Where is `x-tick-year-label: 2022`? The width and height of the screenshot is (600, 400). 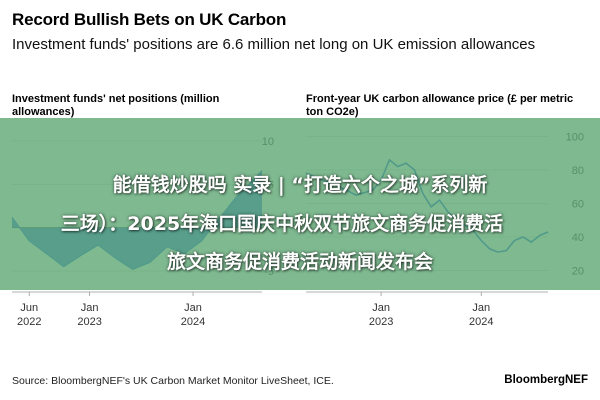
x-tick-year-label: 2022 is located at coordinates (29, 322).